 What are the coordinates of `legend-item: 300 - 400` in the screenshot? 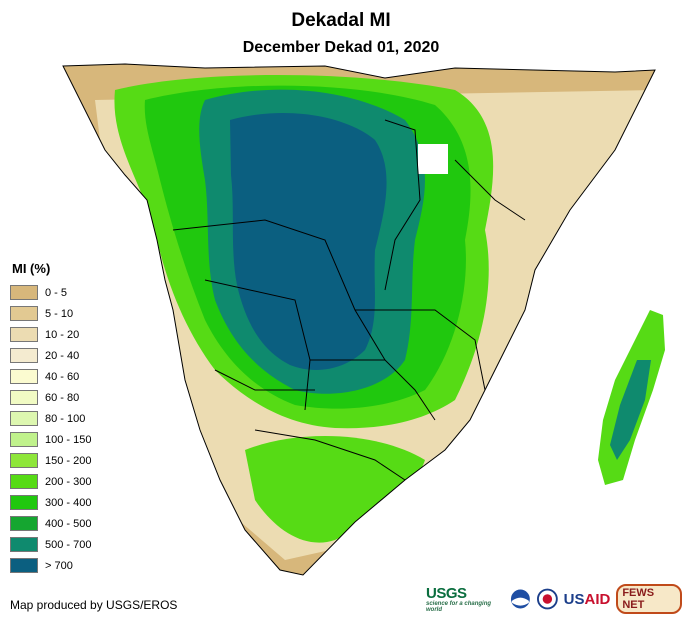 It's located at (50, 502).